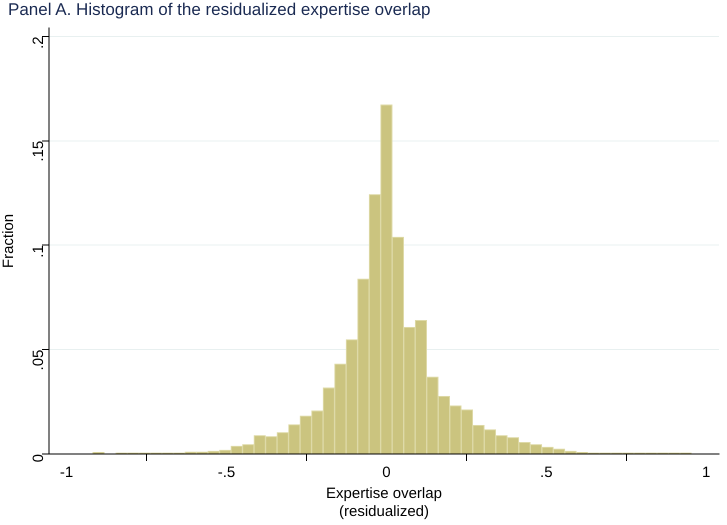  I want to click on y-tick-label: .15, so click(39, 151).